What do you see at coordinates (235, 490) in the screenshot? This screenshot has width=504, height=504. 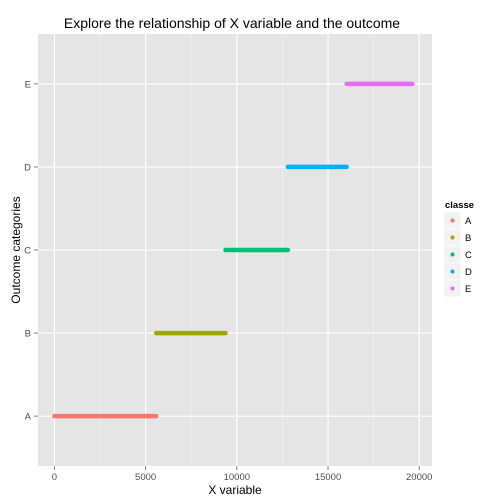 I see `x-axis-title: X variable` at bounding box center [235, 490].